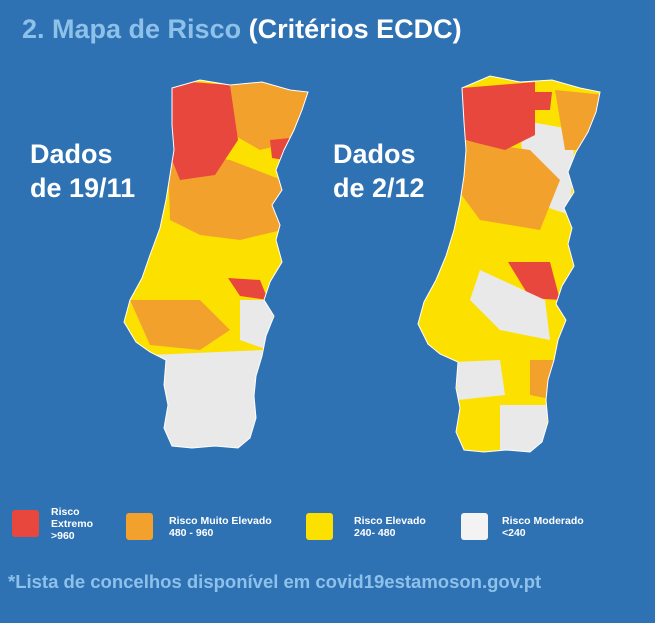 This screenshot has width=655, height=623. Describe the element at coordinates (390, 527) in the screenshot. I see `legend-label-elevado: Risco Elevado 240- 480` at that location.